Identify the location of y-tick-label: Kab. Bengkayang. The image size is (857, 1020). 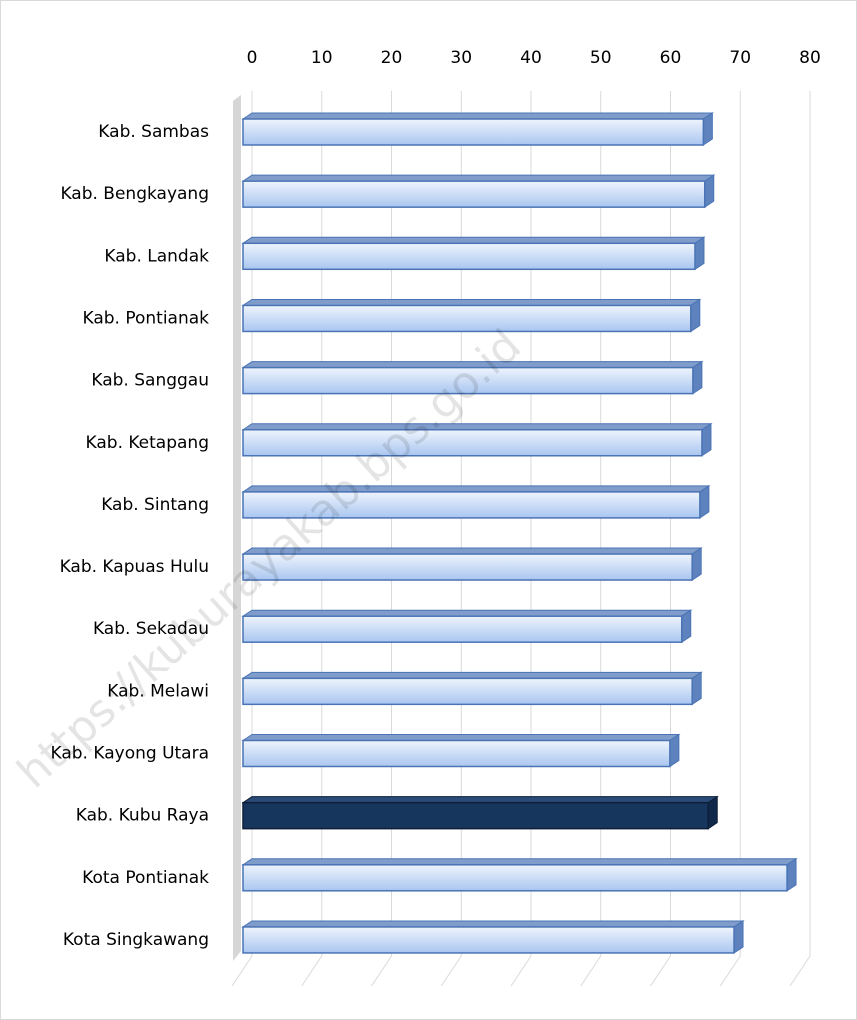
(134, 194).